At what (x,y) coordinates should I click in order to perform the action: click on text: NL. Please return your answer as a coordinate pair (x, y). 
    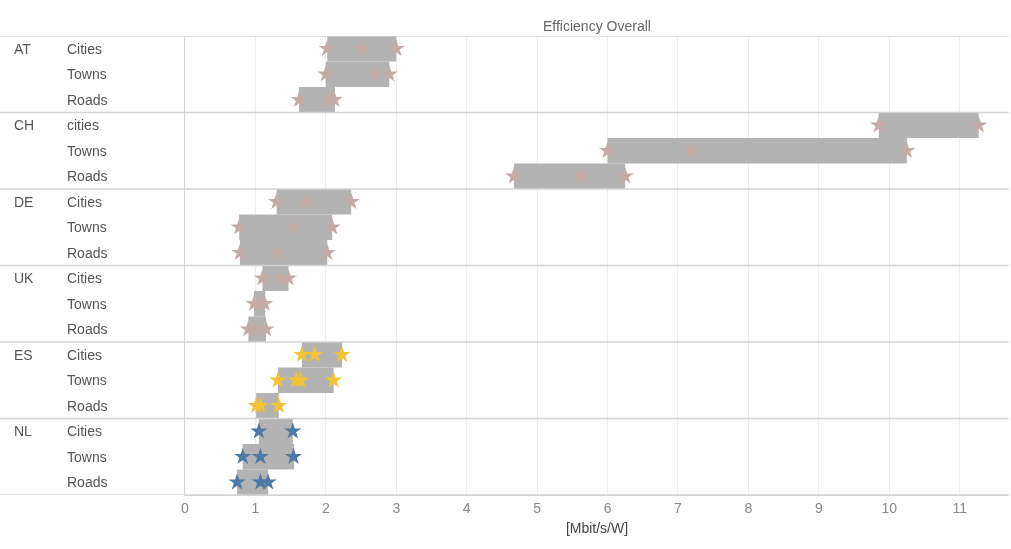
    Looking at the image, I should click on (23, 431).